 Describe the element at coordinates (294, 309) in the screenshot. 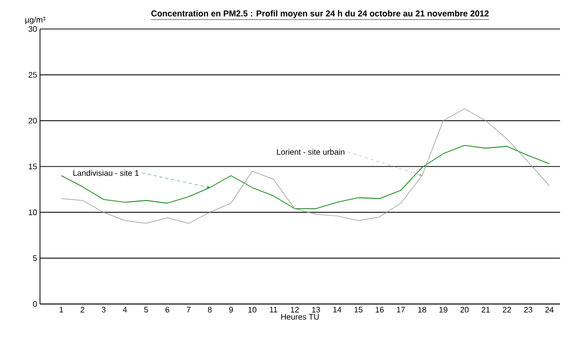

I see `x-tick-label: 12` at that location.